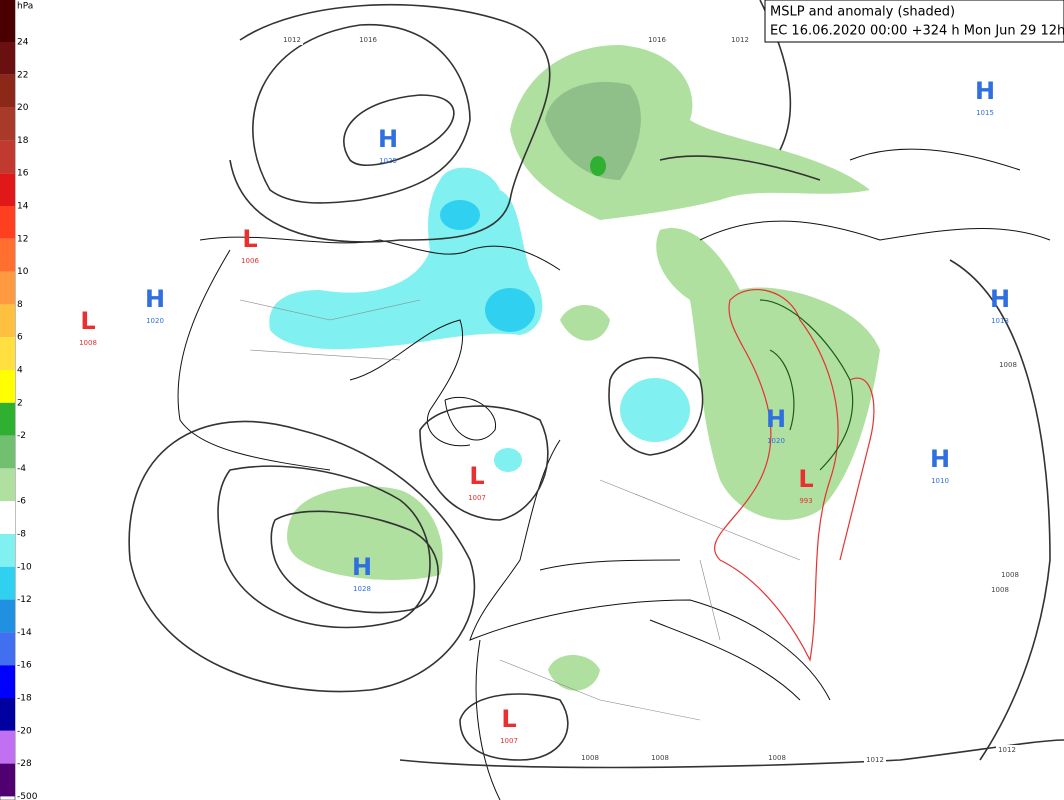  What do you see at coordinates (23, 108) in the screenshot?
I see `colorbar-label: 20` at bounding box center [23, 108].